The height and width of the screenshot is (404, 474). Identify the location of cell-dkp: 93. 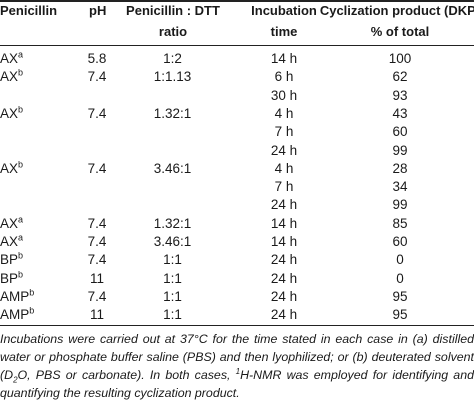
(400, 95).